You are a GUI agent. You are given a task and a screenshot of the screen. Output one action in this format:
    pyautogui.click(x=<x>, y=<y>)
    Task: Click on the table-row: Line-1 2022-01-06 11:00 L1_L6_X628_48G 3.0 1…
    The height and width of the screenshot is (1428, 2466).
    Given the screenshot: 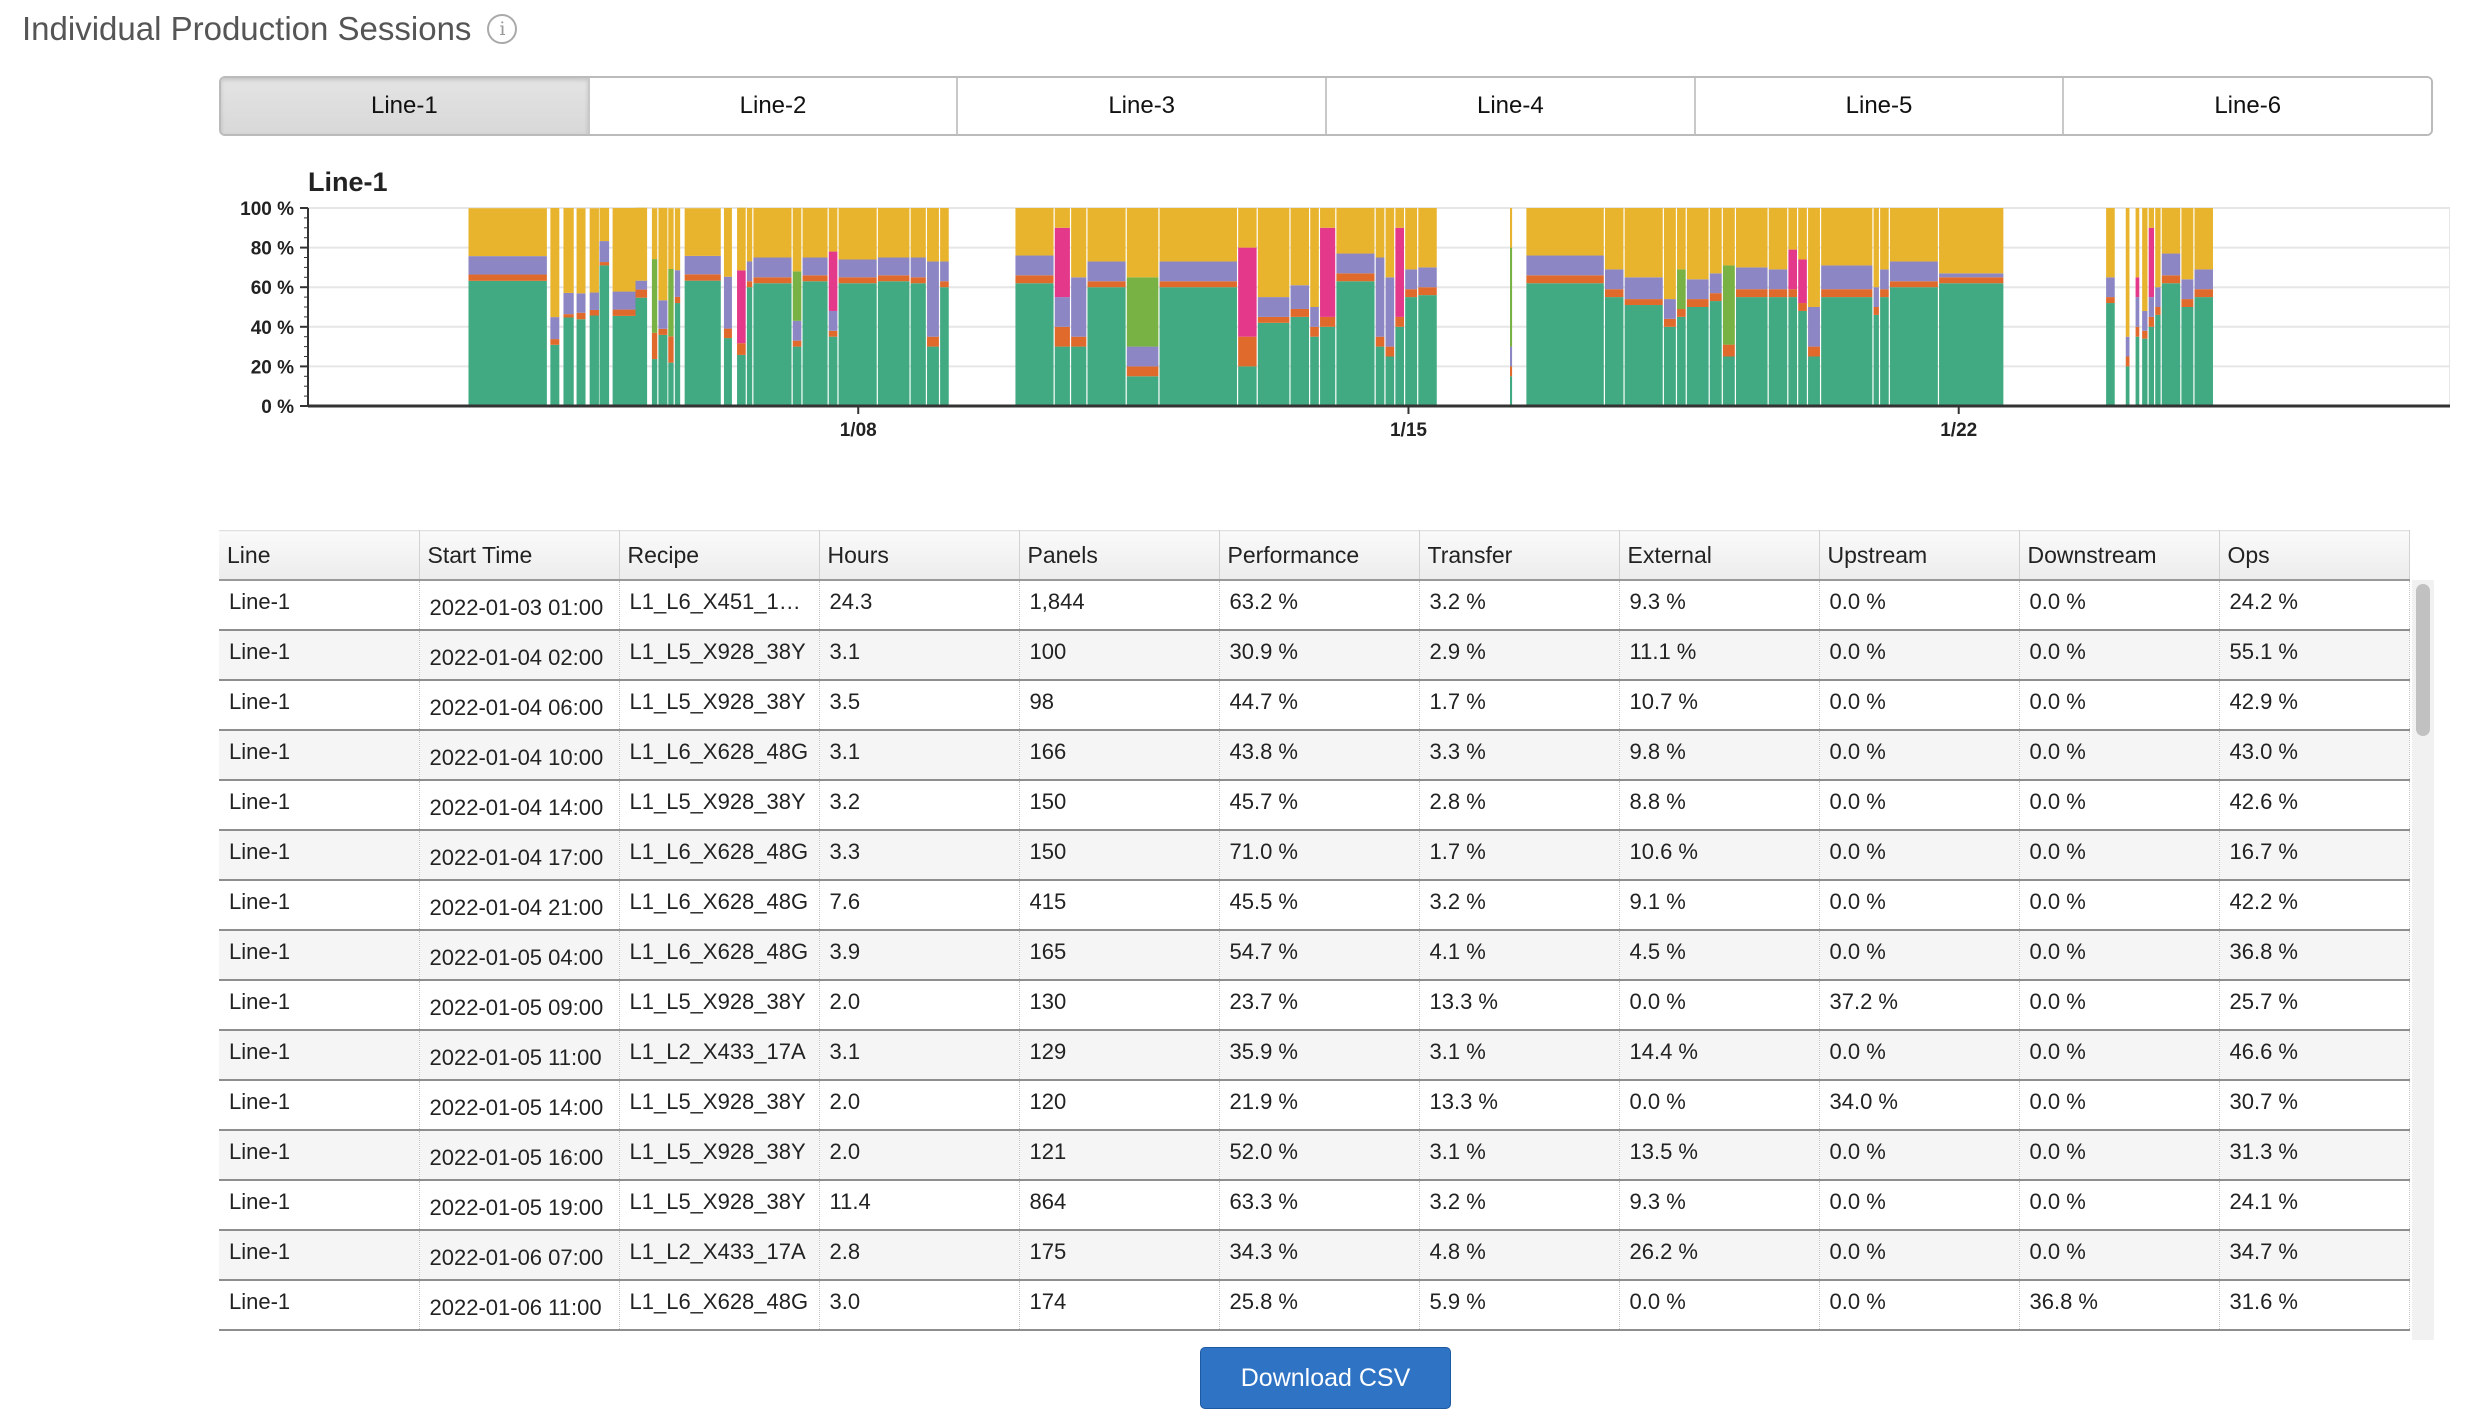 What is the action you would take?
    pyautogui.click(x=1314, y=1305)
    